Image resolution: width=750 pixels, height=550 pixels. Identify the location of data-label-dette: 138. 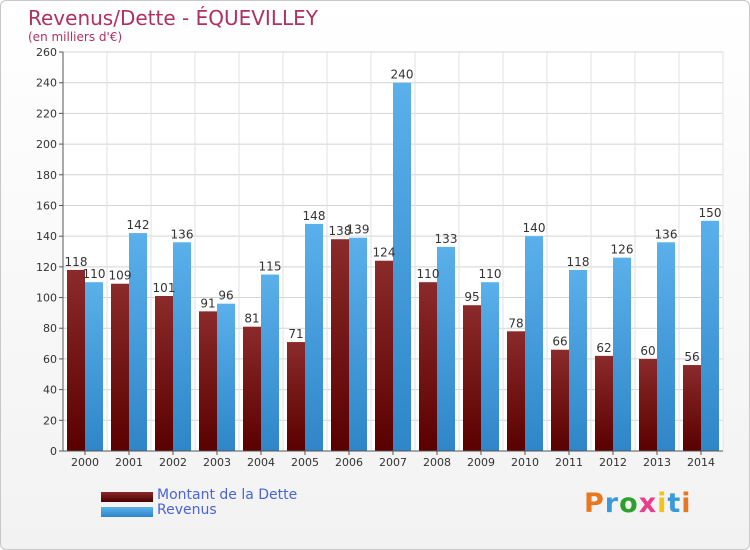
(340, 231).